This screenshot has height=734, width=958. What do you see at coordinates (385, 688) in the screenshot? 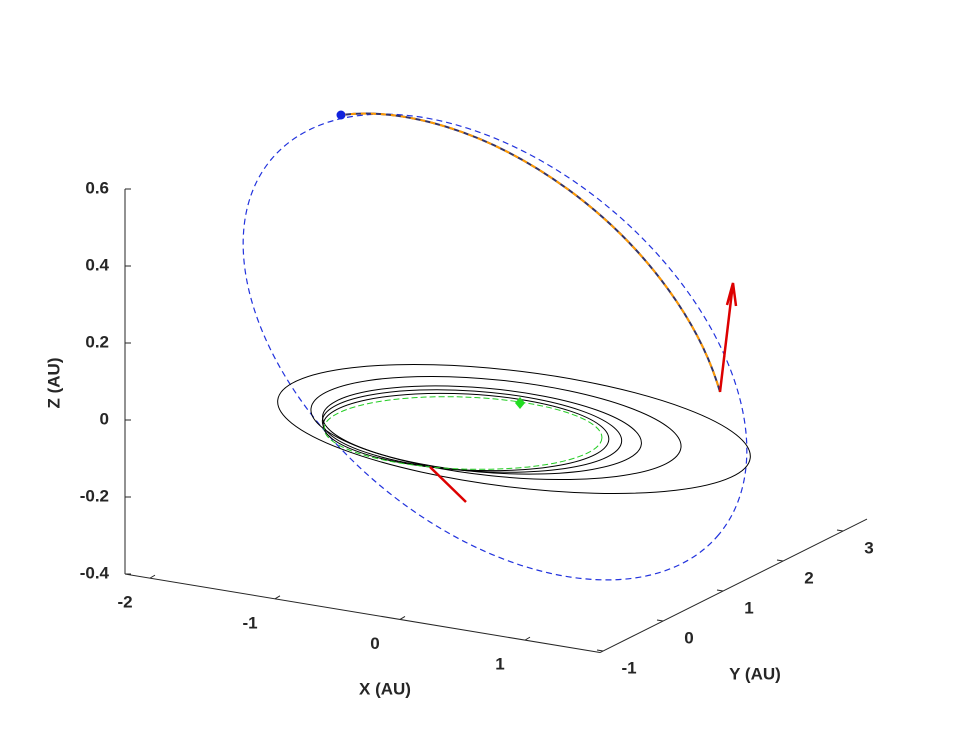
I see `x-axis-label: X (AU)` at bounding box center [385, 688].